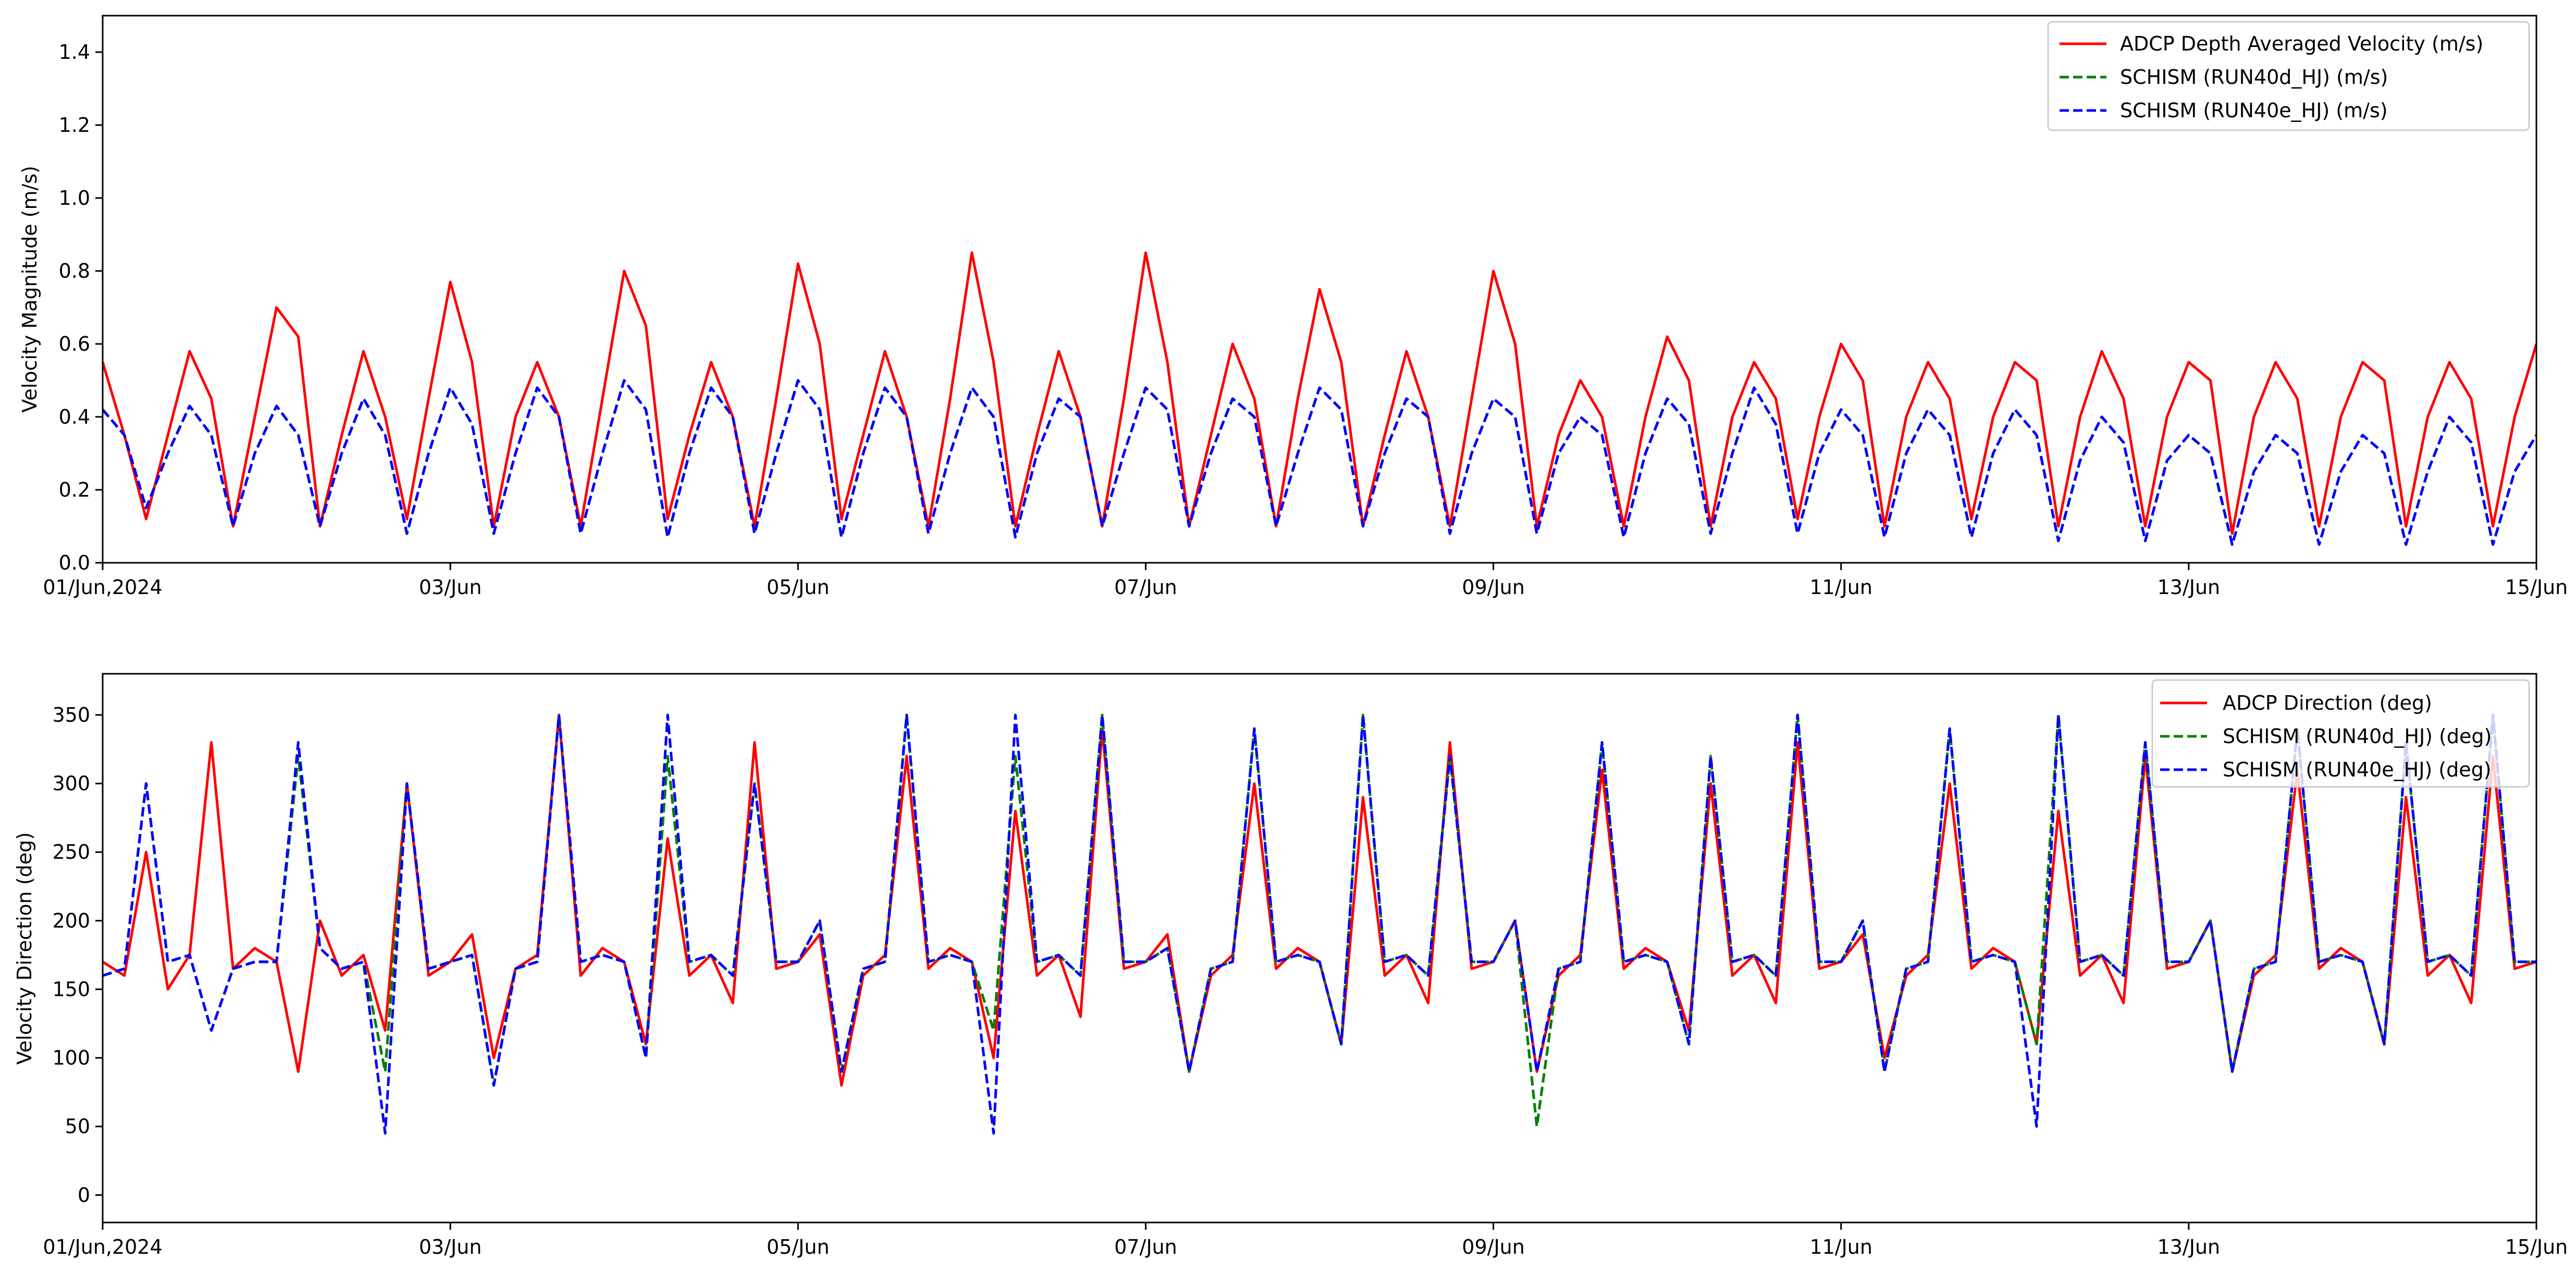  What do you see at coordinates (798, 587) in the screenshot?
I see `top-x-tick-label: 05/Jun` at bounding box center [798, 587].